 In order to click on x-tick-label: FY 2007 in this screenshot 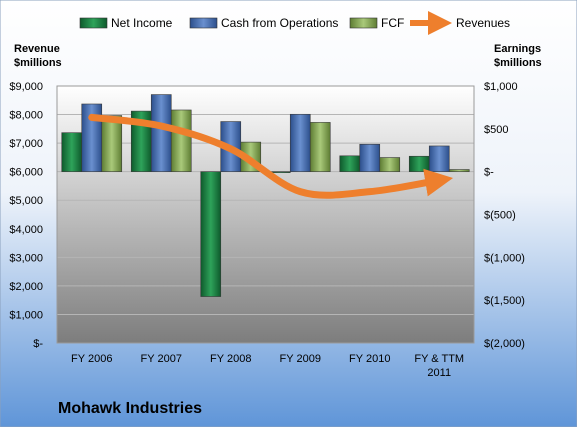, I will do `click(161, 359)`.